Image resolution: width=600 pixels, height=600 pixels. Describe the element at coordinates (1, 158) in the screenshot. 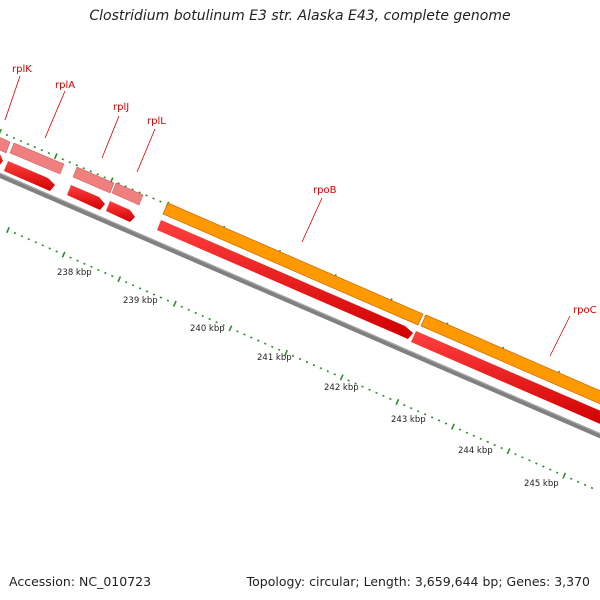

I see `feature-rplk-arrow` at that location.